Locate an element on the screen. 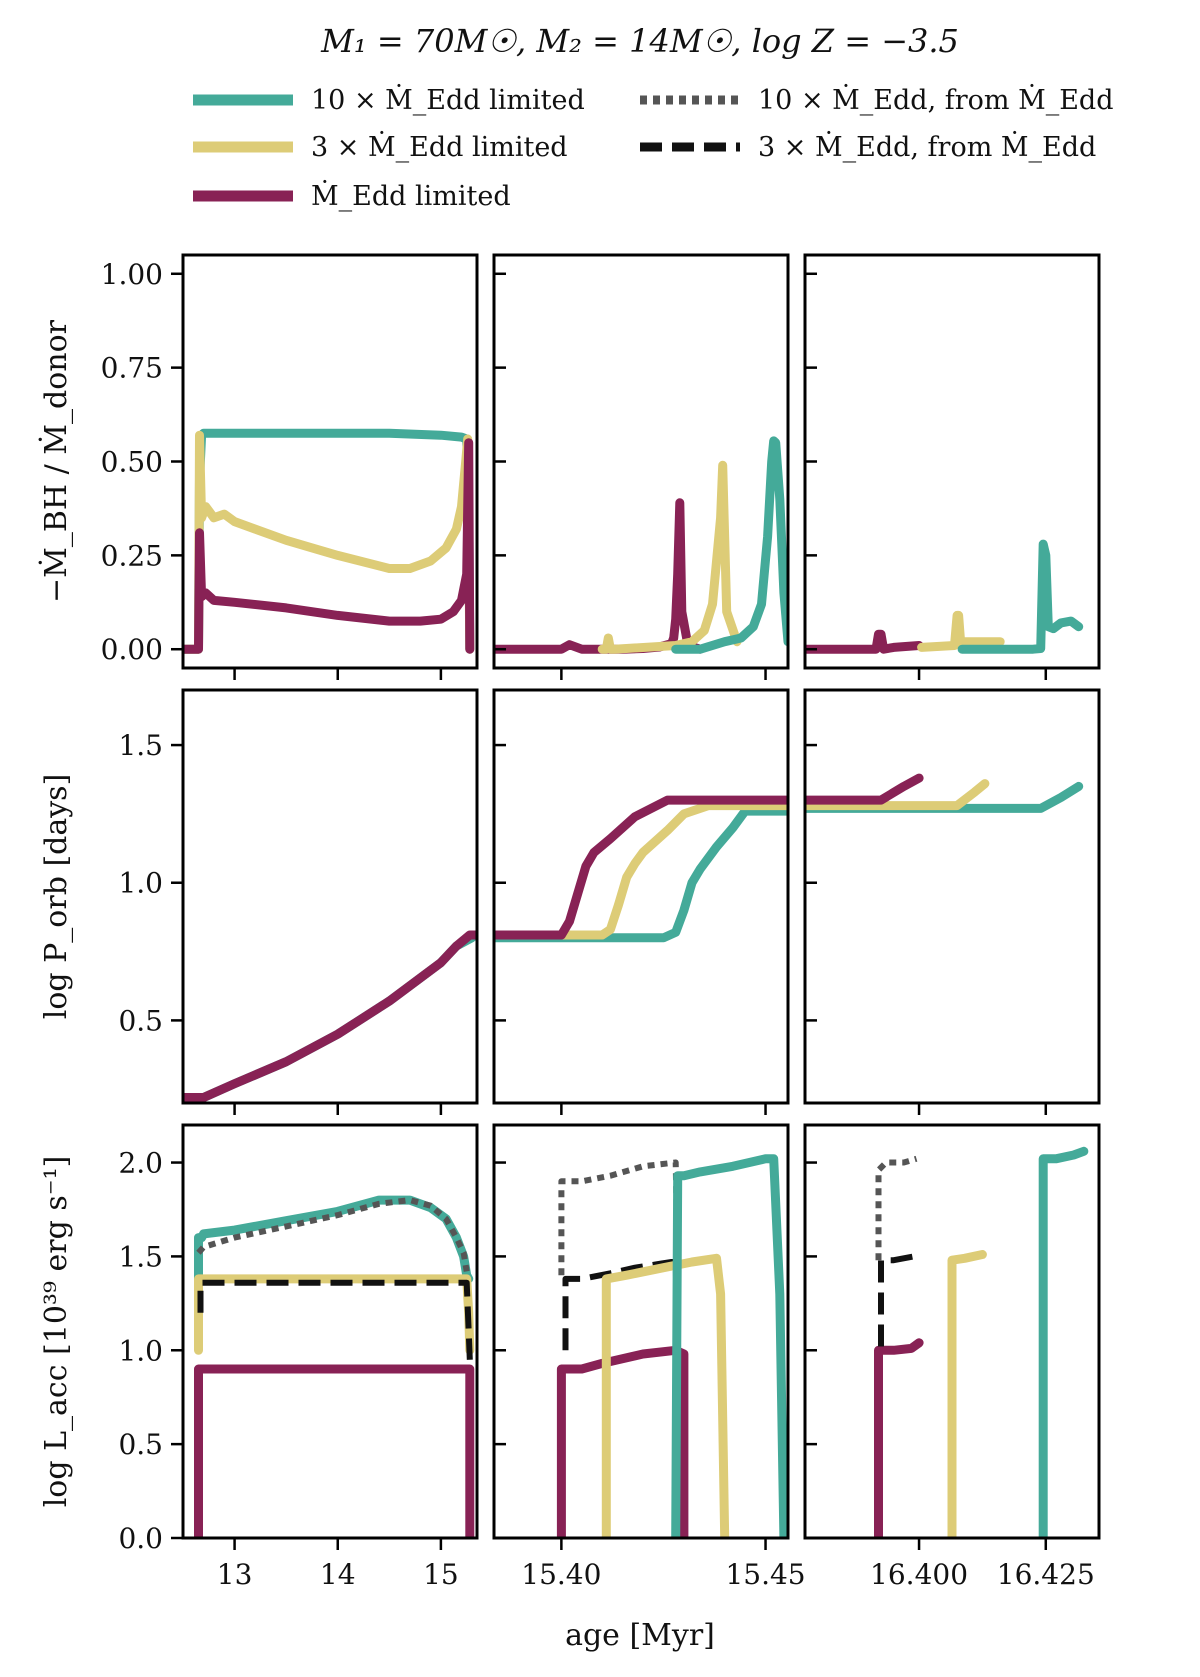  x-tick-label: 16.425 is located at coordinates (1046, 1574).